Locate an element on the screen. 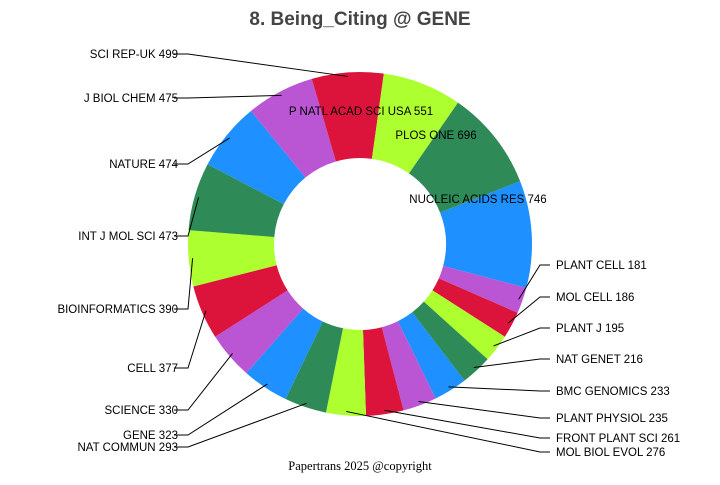 Image resolution: width=720 pixels, height=485 pixels. slice-label-bioinformatics: BIOINFORMATICS 390 is located at coordinates (117, 310).